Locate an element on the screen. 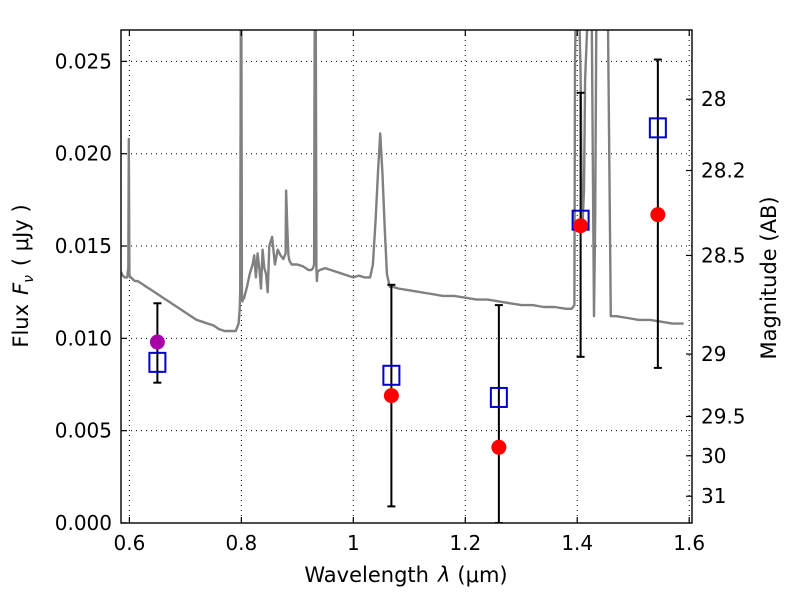 The height and width of the screenshot is (600, 800). x-axis-label-text: Wavelength is located at coordinates (366, 575).